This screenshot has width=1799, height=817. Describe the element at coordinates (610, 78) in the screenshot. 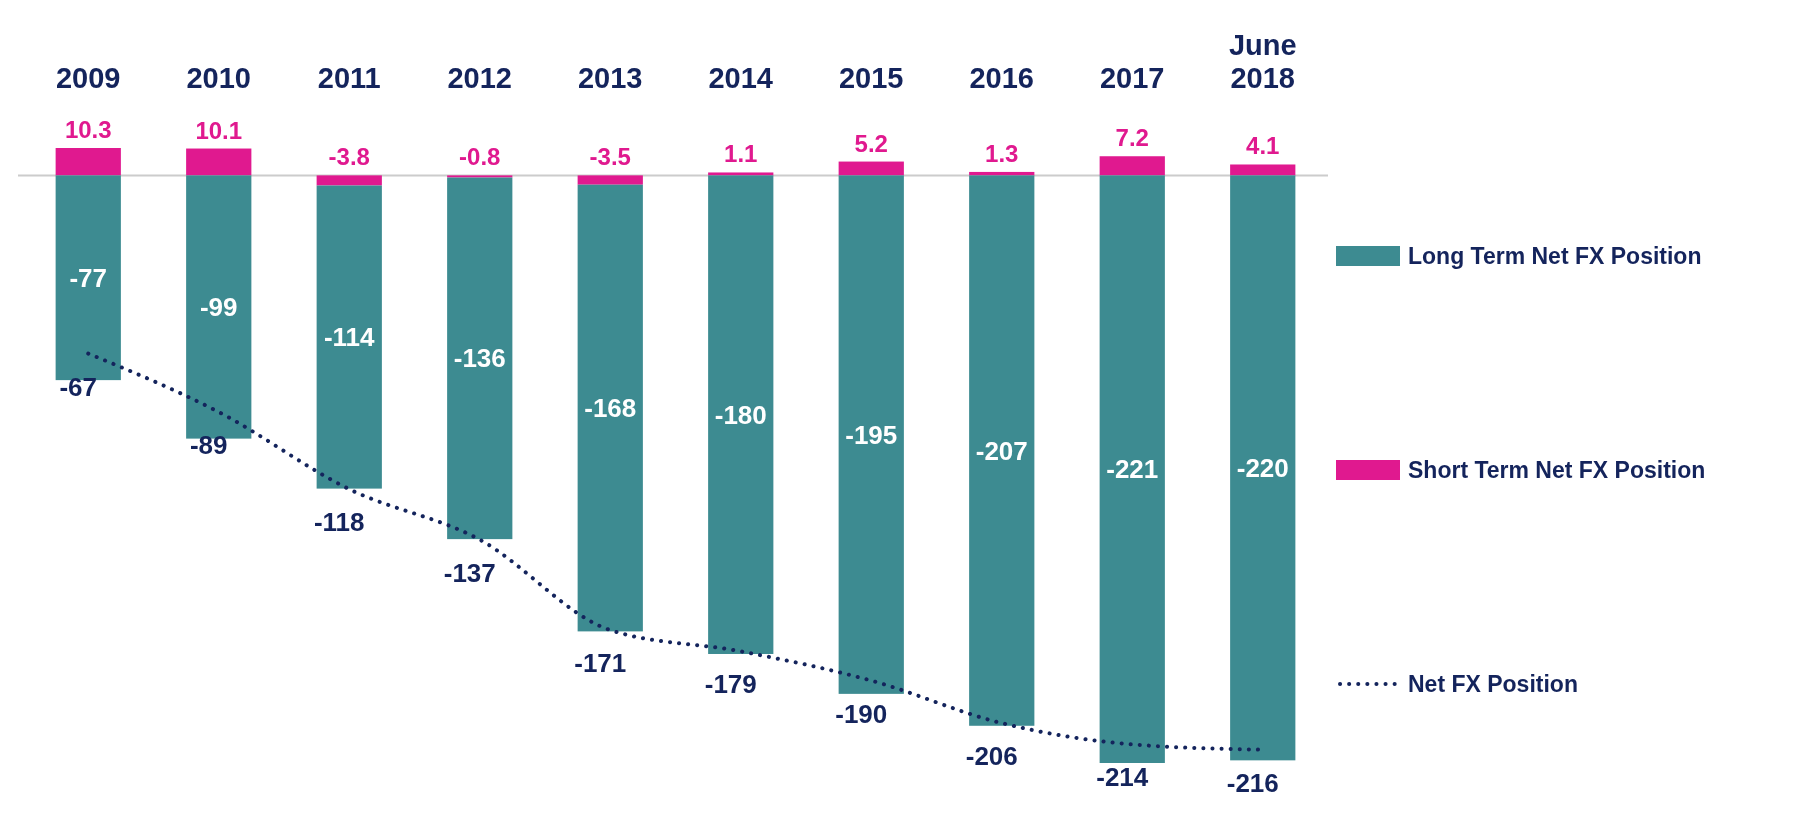

I see `x-tick-label: 2013` at that location.